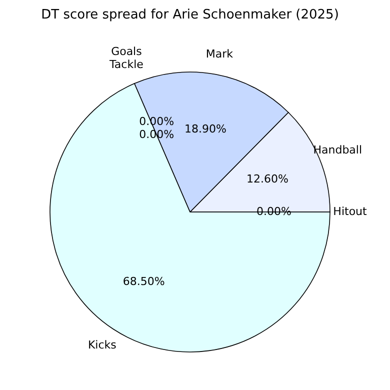 Image resolution: width=390 pixels, height=390 pixels. What do you see at coordinates (143, 281) in the screenshot?
I see `data-label: 68.50%` at bounding box center [143, 281].